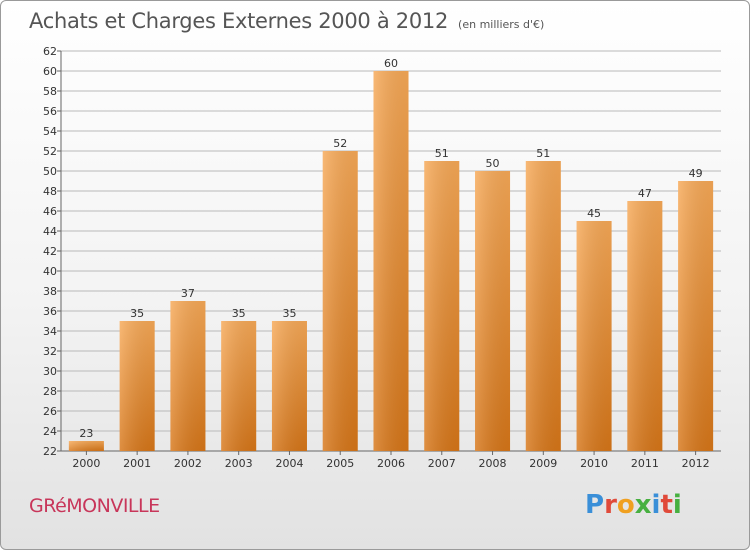  What do you see at coordinates (50, 151) in the screenshot?
I see `y-tick-label: 52` at bounding box center [50, 151].